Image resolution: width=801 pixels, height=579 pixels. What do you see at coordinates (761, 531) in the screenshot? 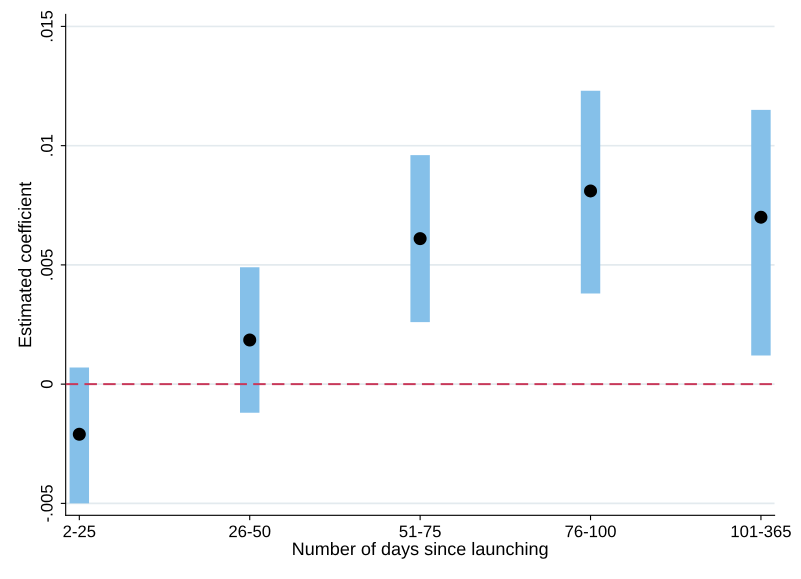
I see `x-tick-label: 101-365` at bounding box center [761, 531].